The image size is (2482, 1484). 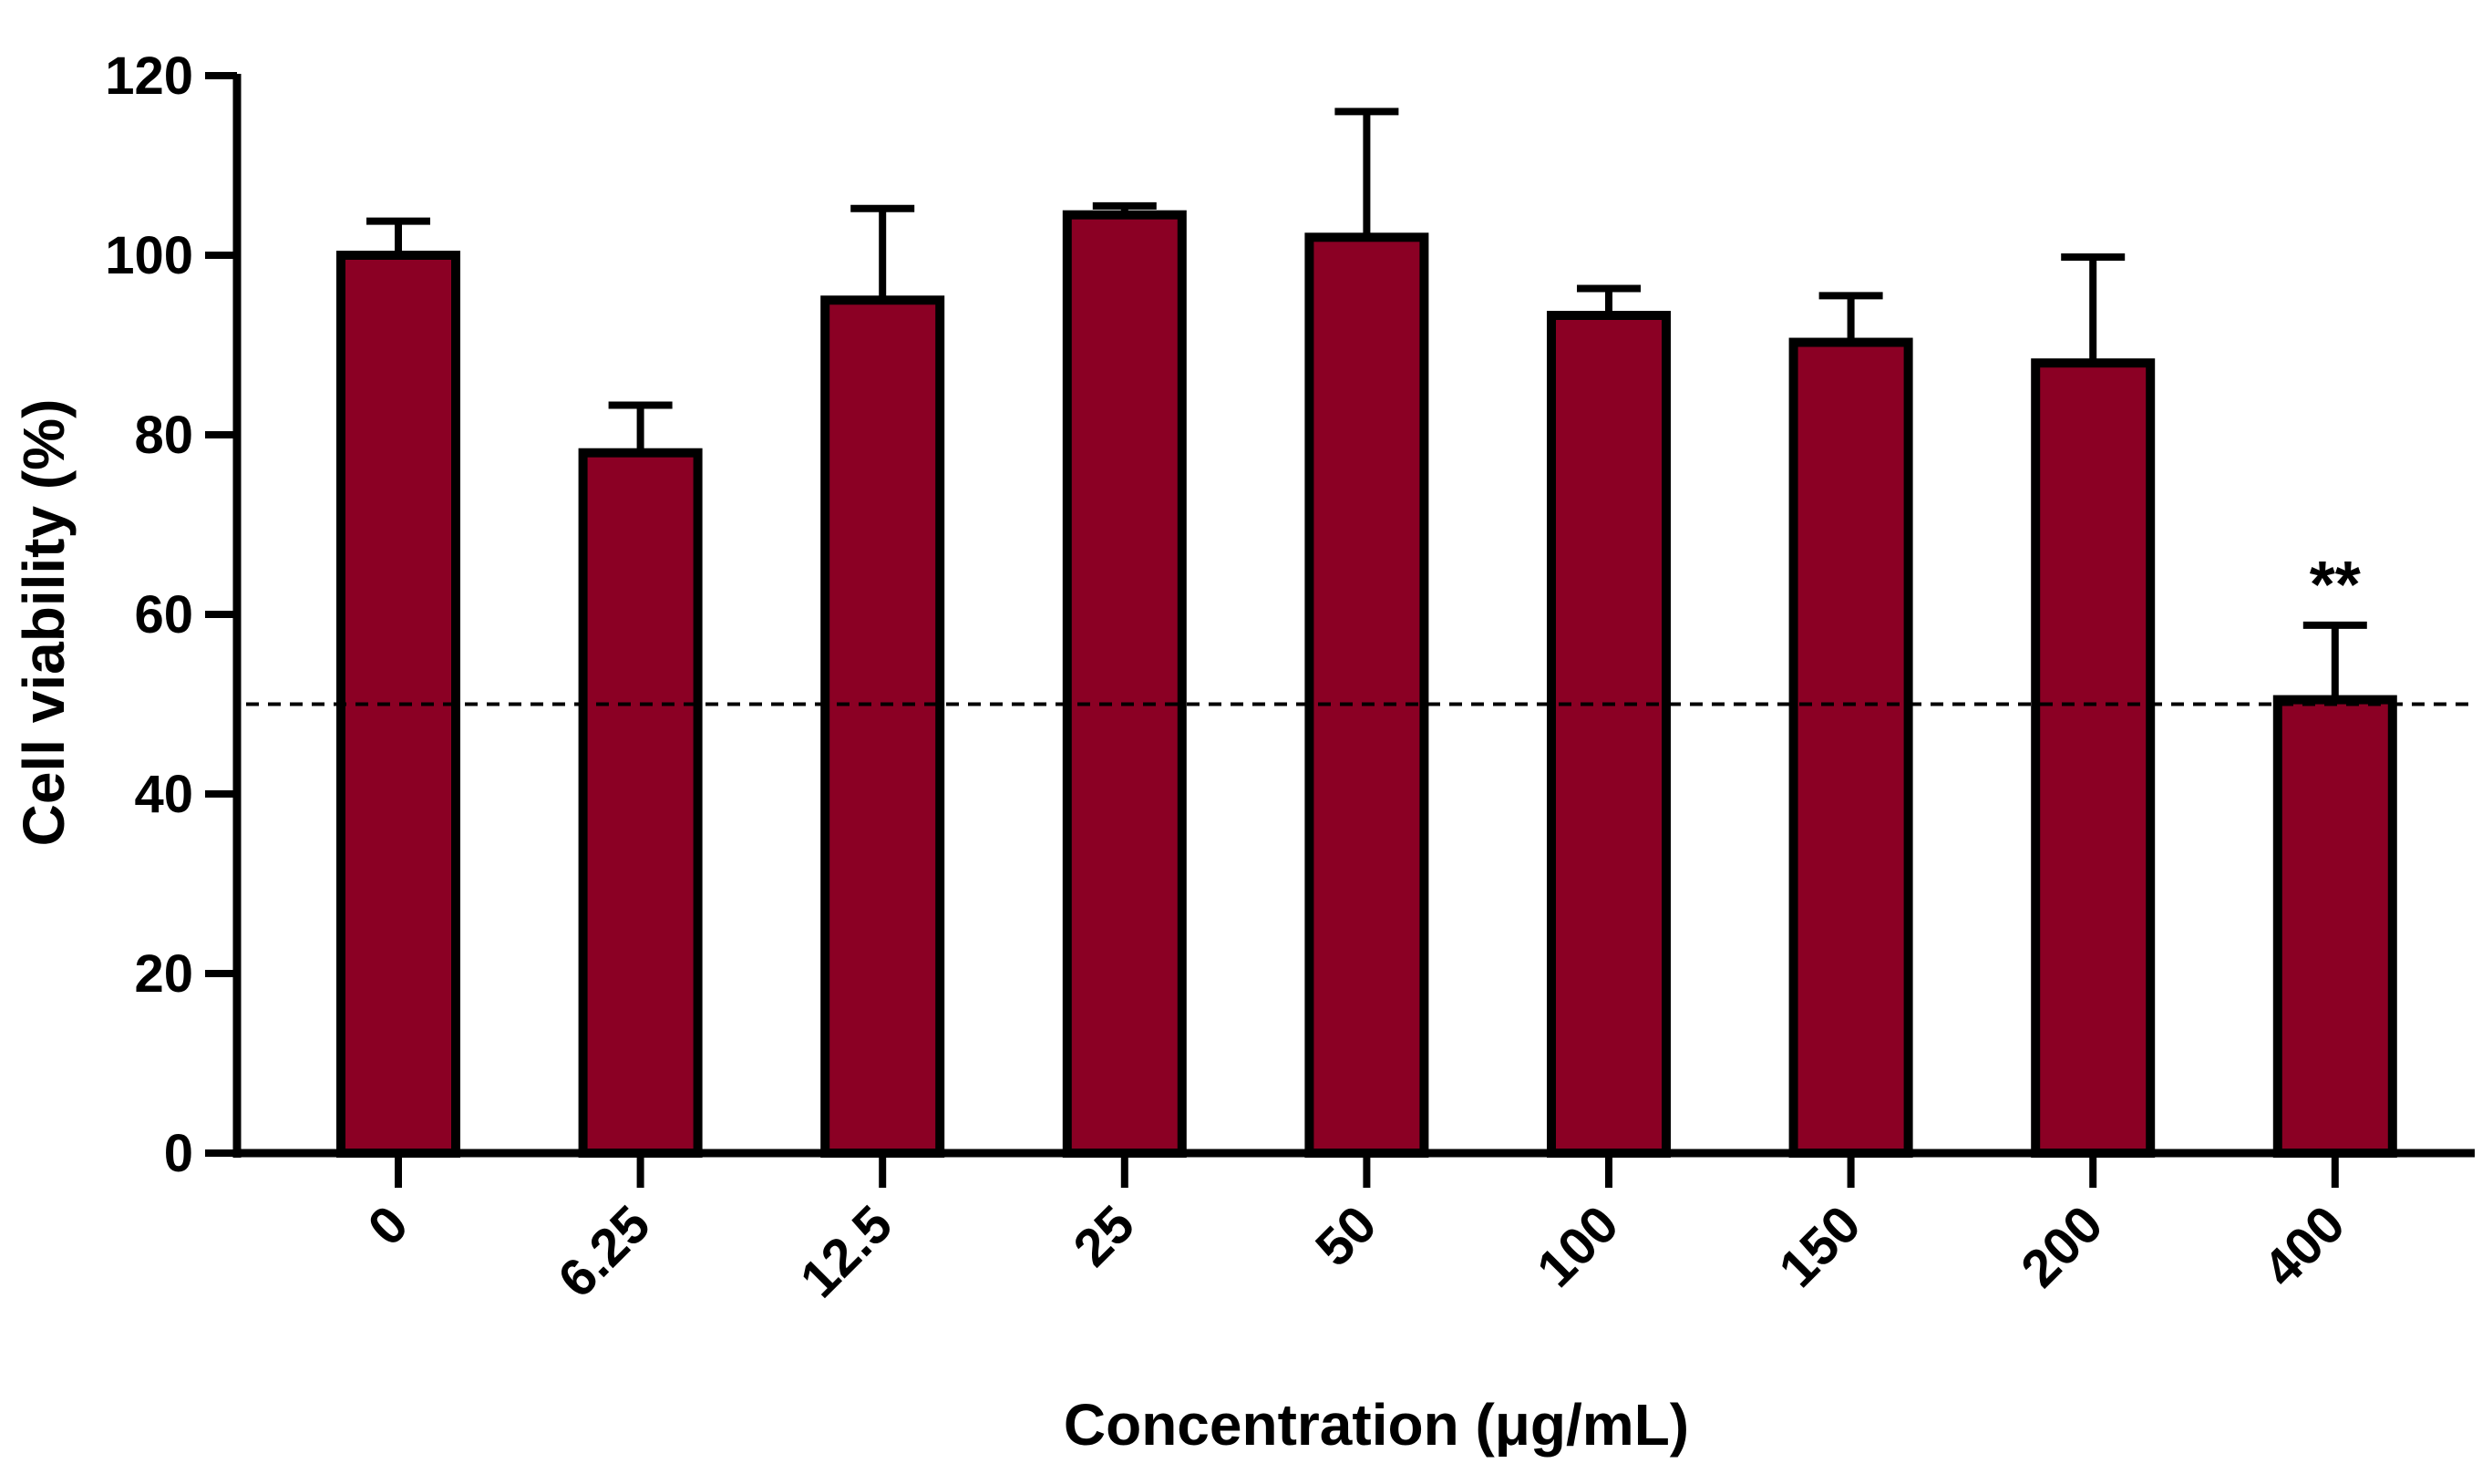 What do you see at coordinates (604, 1251) in the screenshot?
I see `x-tick-label-6.25: 6.25` at bounding box center [604, 1251].